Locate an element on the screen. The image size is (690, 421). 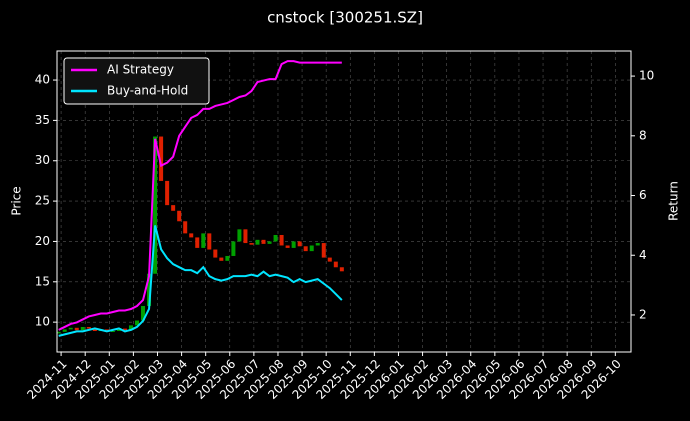
y2-tick-label: 2 is located at coordinates (643, 314).